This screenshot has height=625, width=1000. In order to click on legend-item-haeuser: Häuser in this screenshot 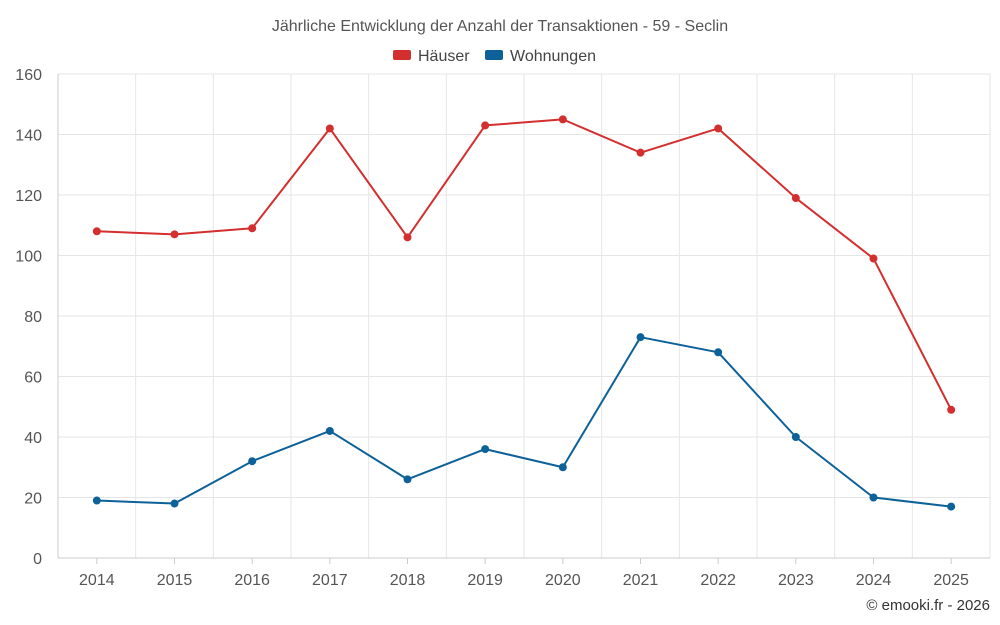, I will do `click(431, 56)`.